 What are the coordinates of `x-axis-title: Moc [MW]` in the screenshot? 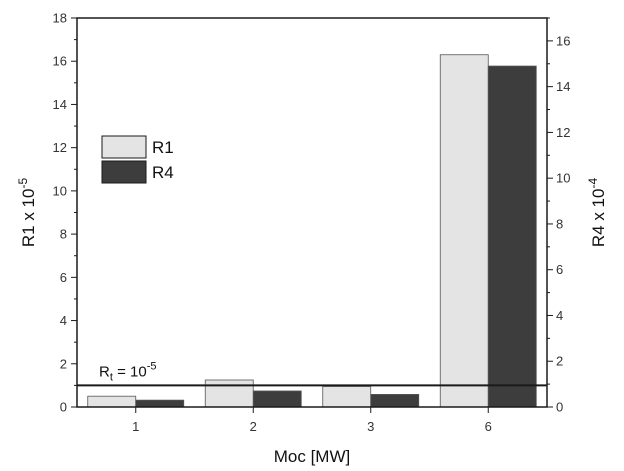 It's located at (312, 456).